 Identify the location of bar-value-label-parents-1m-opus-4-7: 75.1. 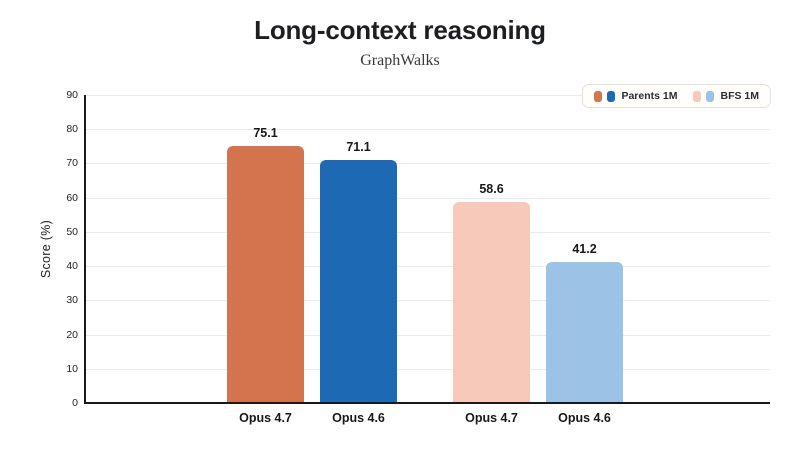
(265, 132).